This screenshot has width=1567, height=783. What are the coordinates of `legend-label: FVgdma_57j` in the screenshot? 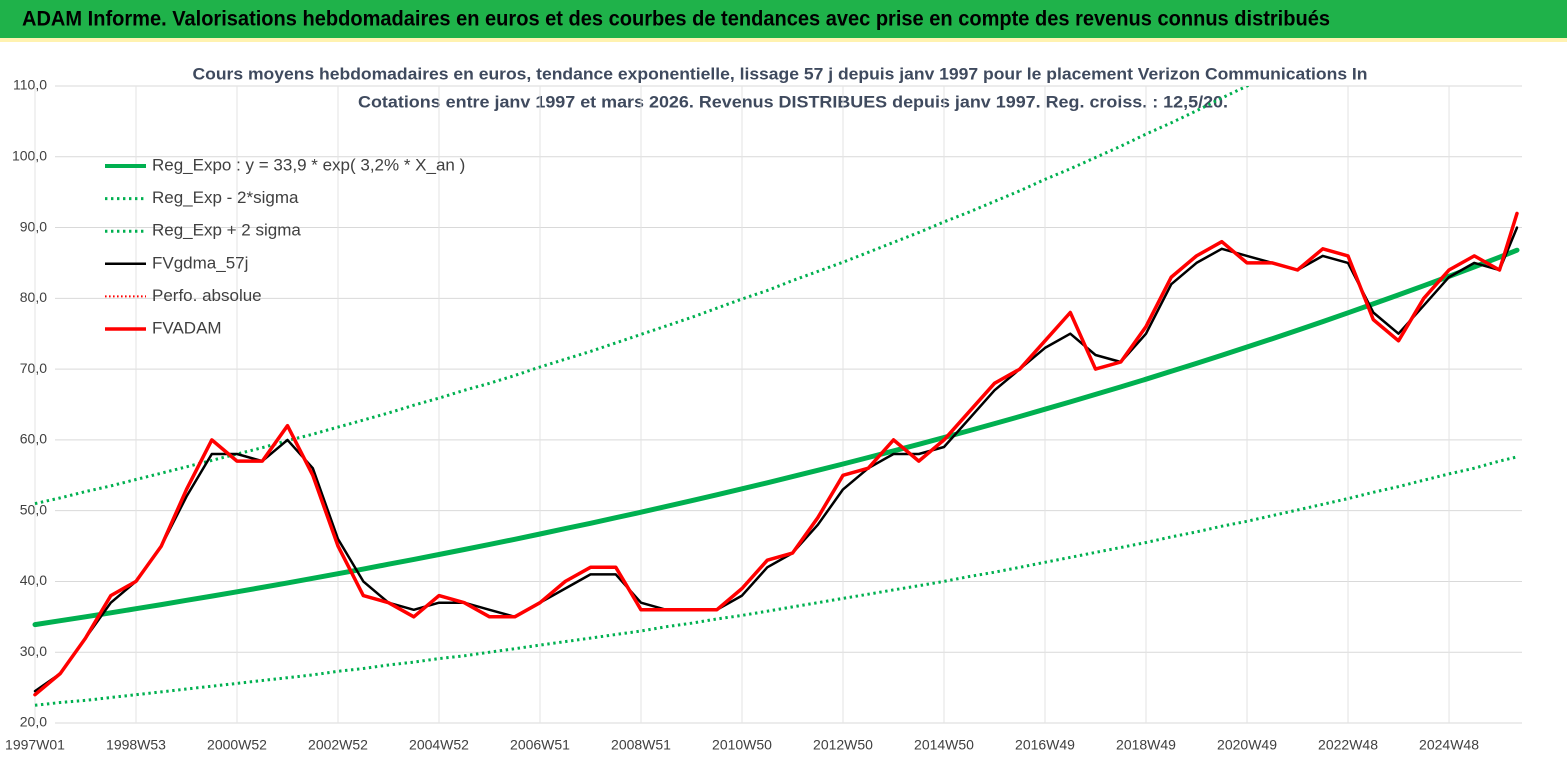 It's located at (200, 262).